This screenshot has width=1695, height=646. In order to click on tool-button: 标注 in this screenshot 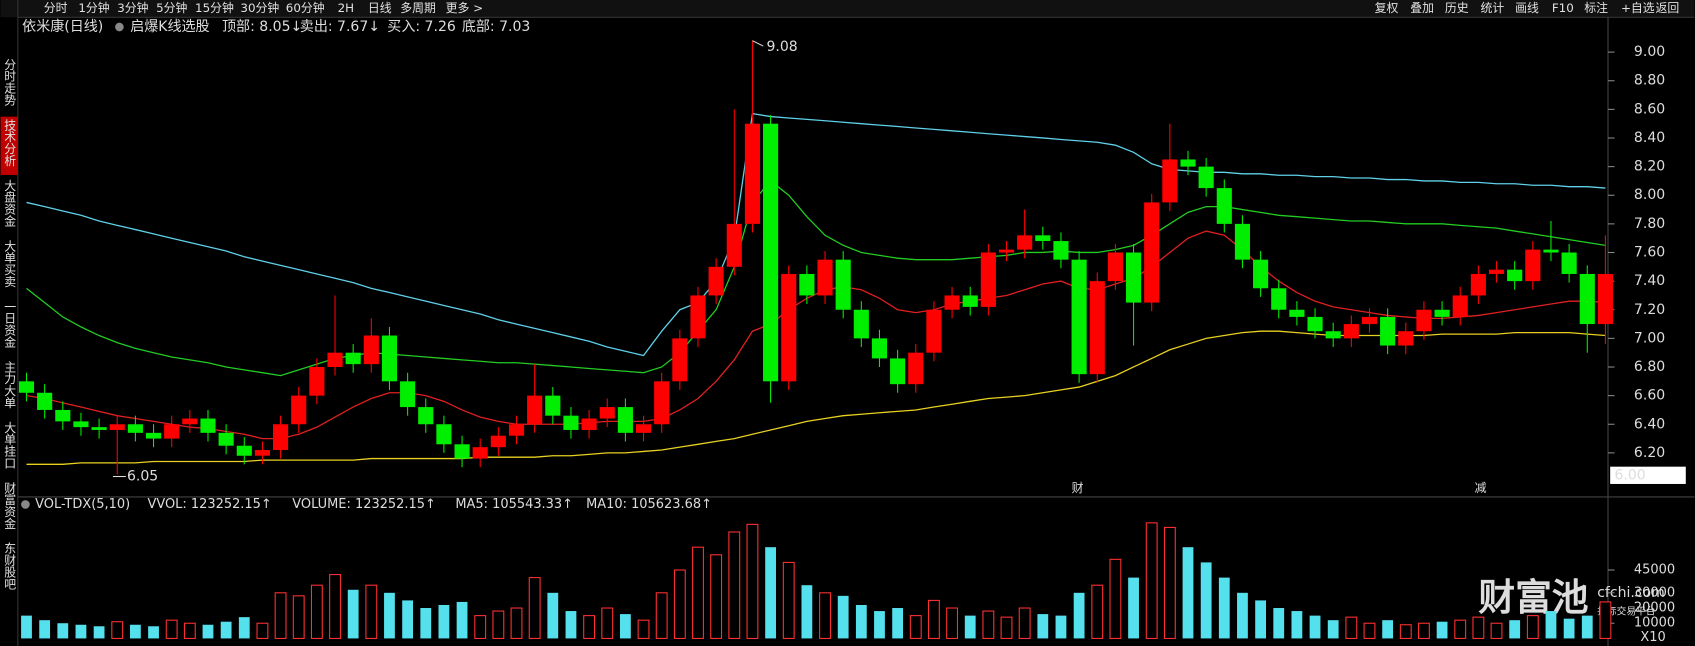, I will do `click(1596, 8)`.